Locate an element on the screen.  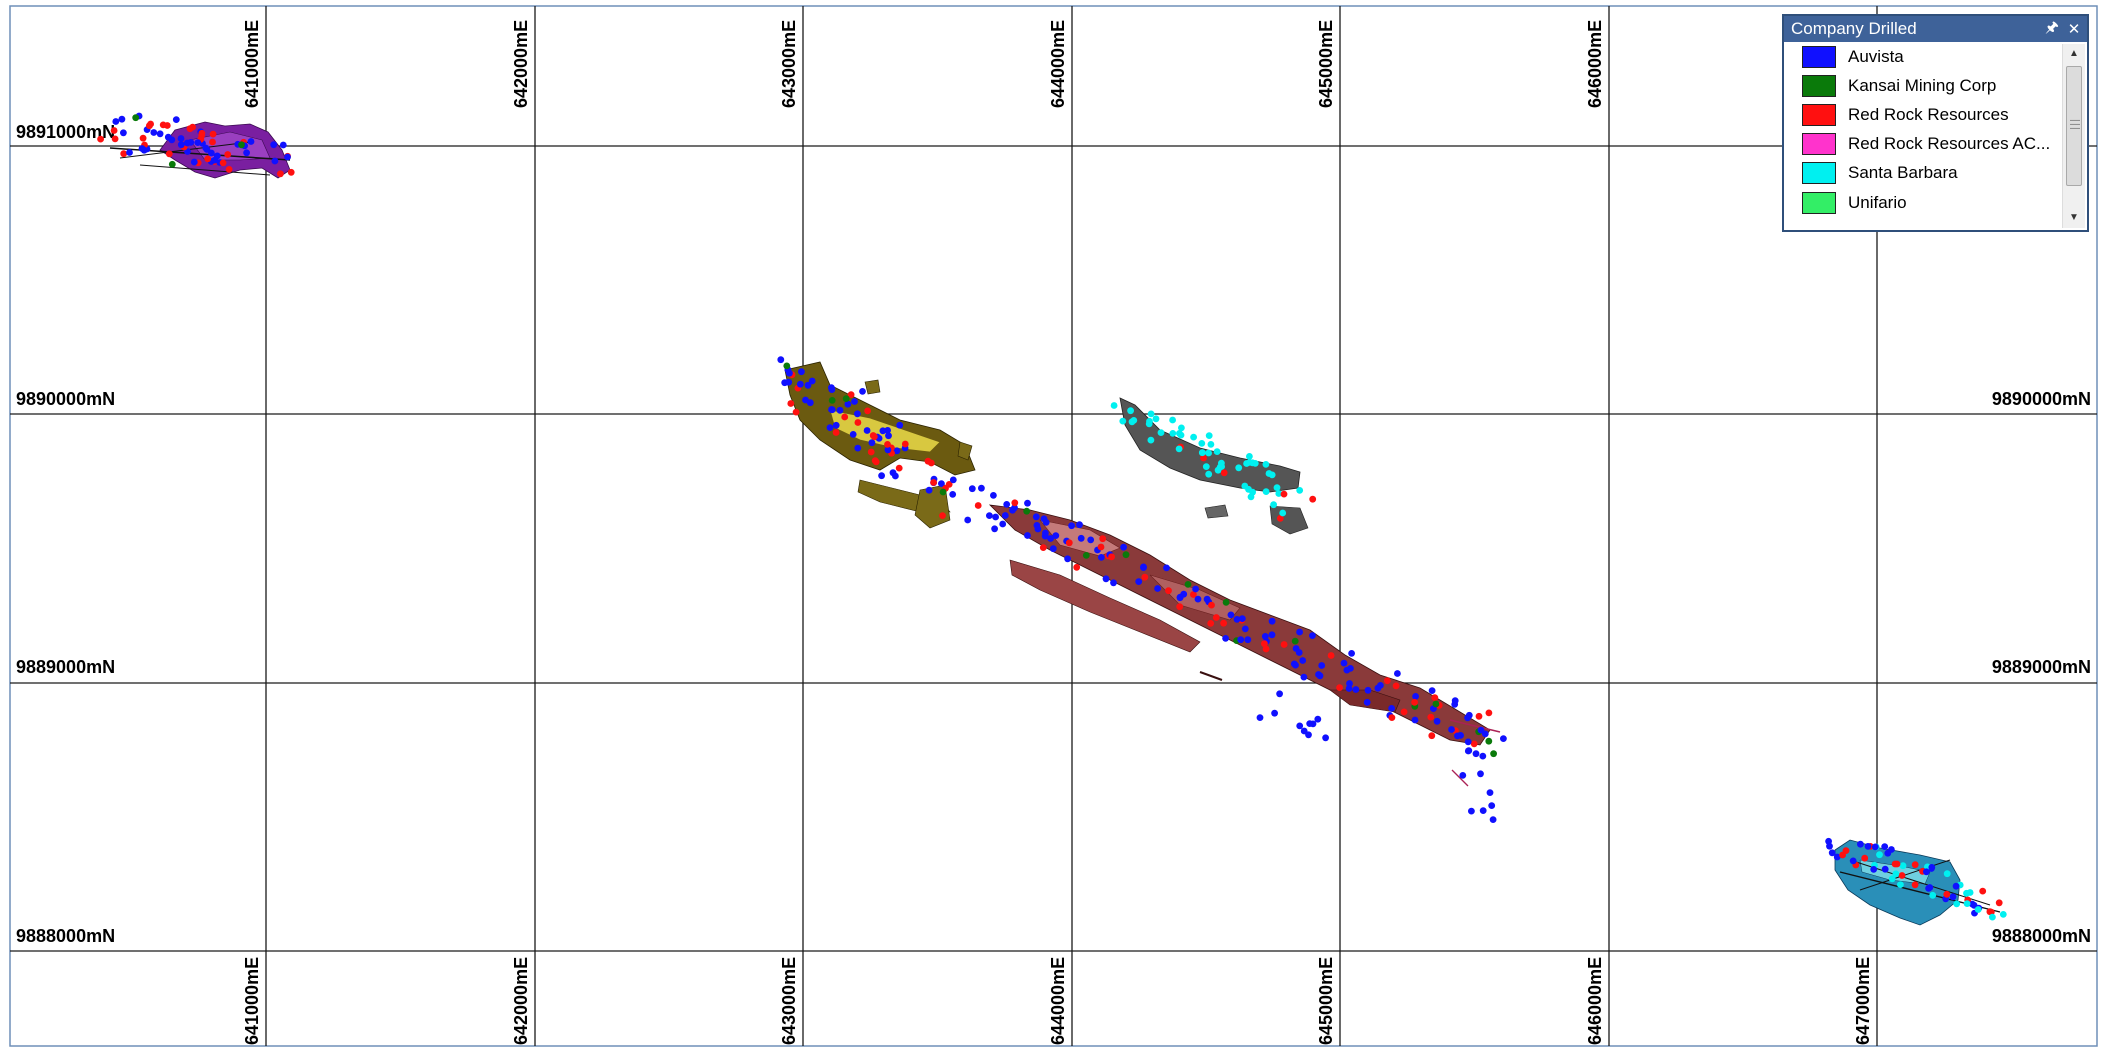
scroll-thumb: — — — is located at coordinates (2074, 126).